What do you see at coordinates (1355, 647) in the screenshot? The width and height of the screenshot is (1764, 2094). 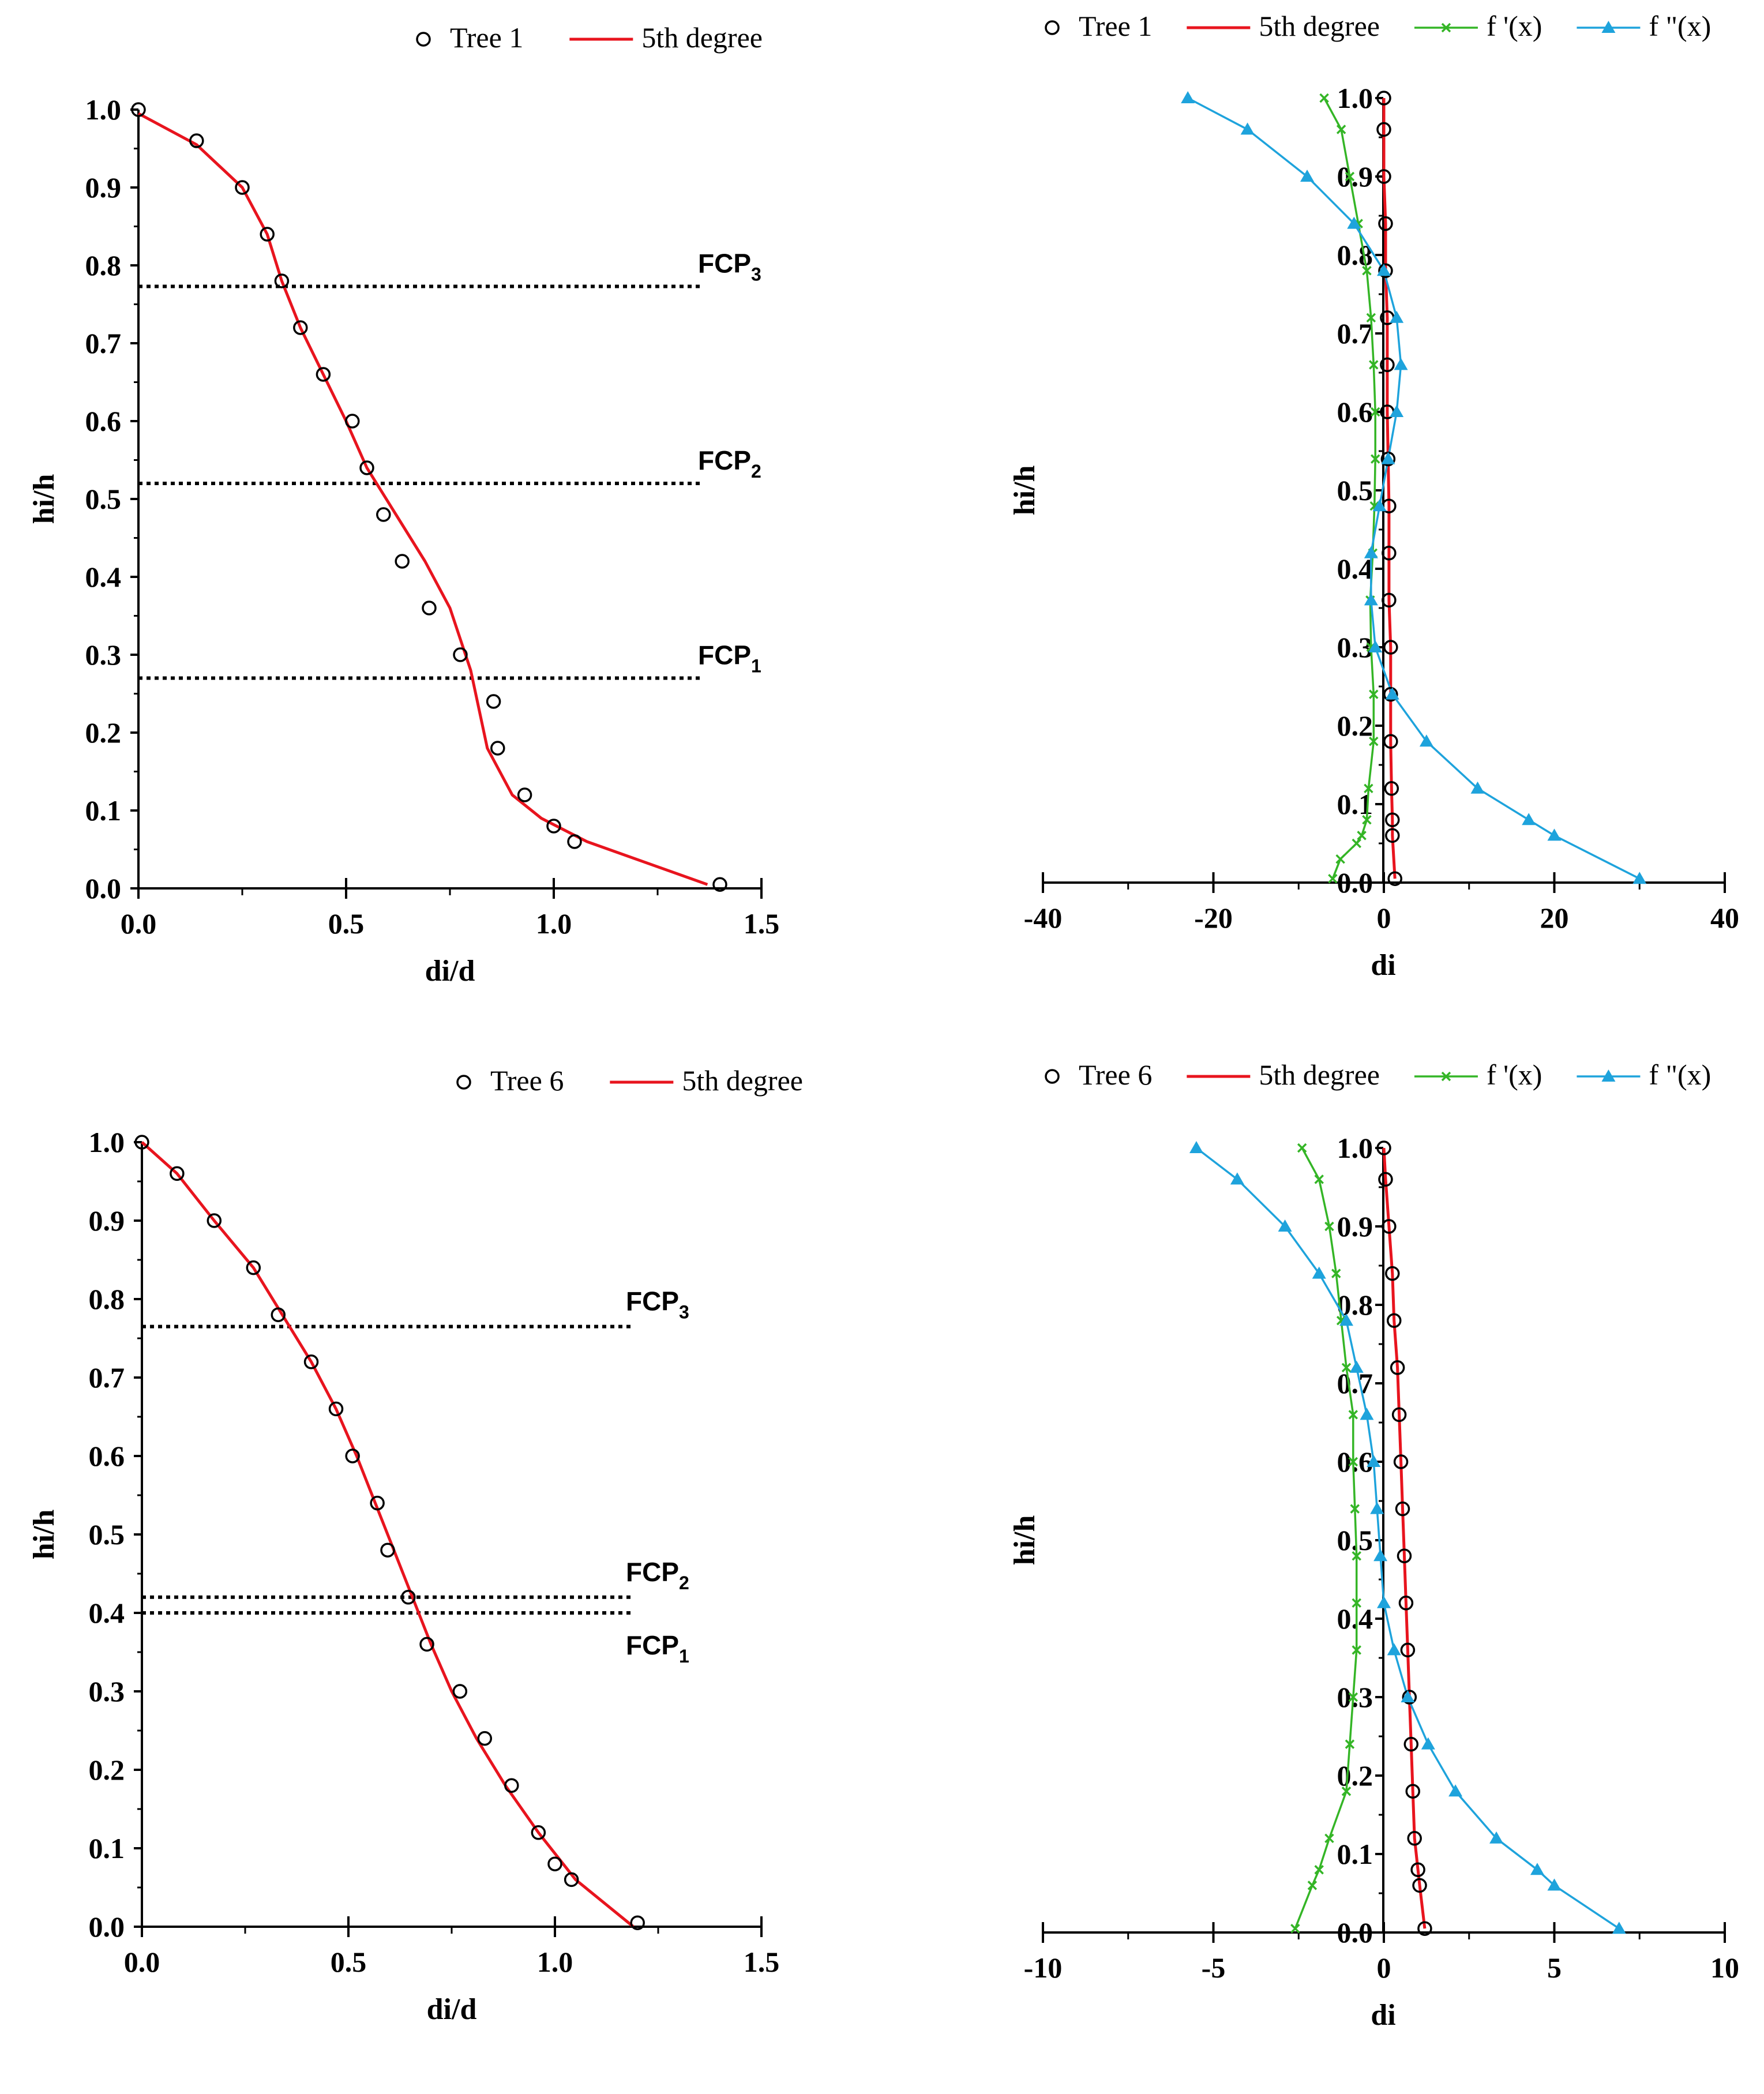 I see `y-tick-label: 0.3` at bounding box center [1355, 647].